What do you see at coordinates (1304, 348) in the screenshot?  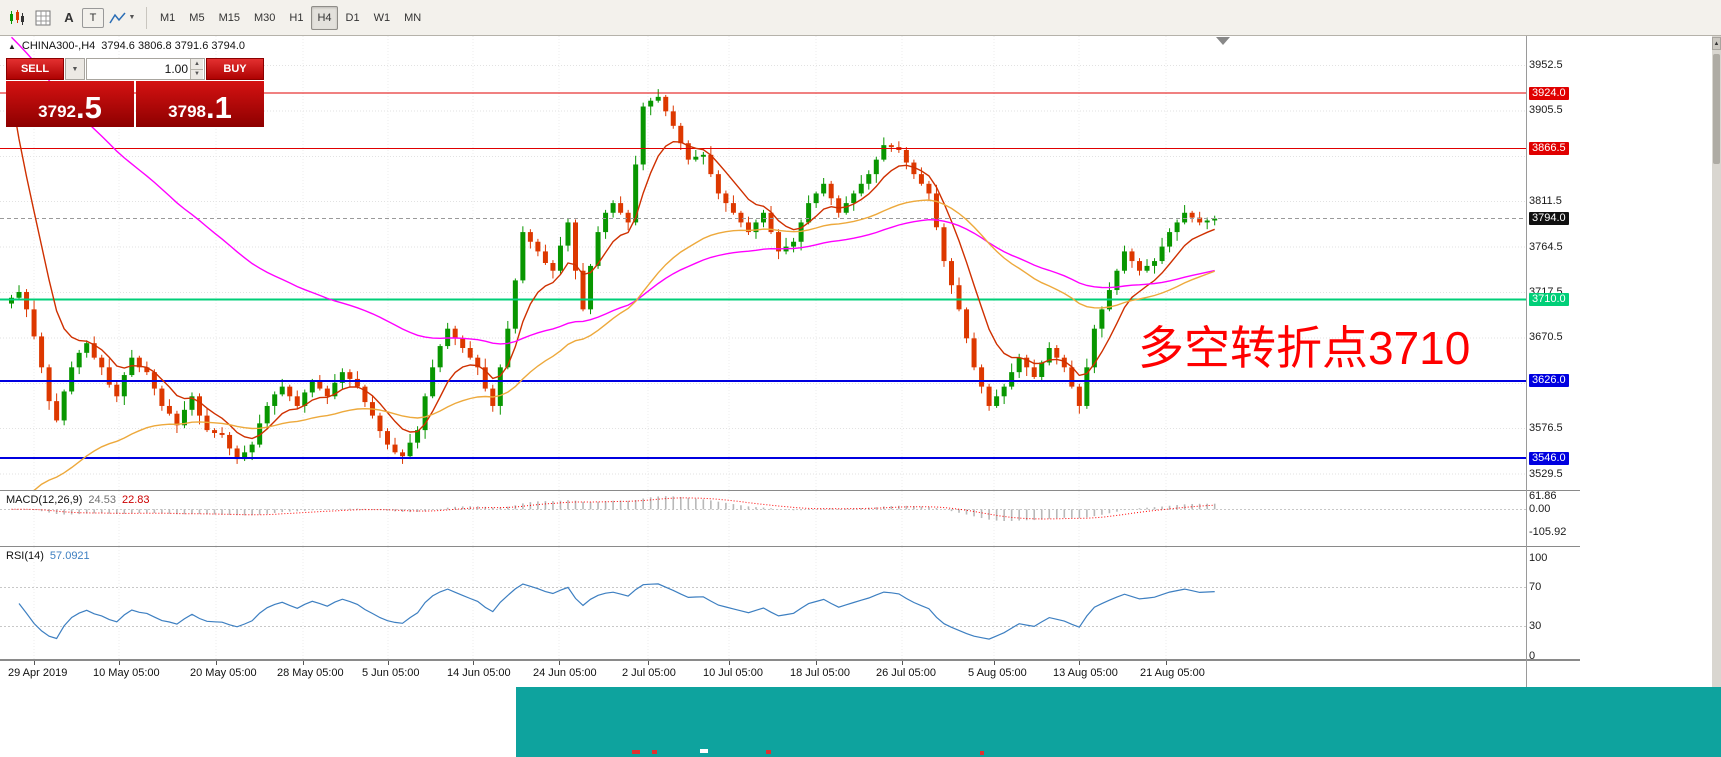 I see `chart-annotation-text: 多空转折点3710` at bounding box center [1304, 348].